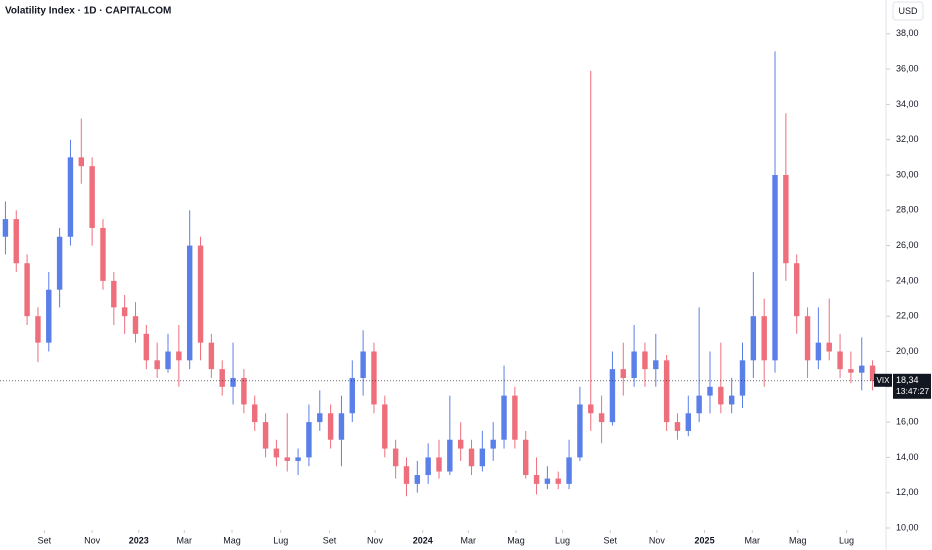 This screenshot has width=932, height=550. I want to click on y-tick-label: 38,00, so click(907, 33).